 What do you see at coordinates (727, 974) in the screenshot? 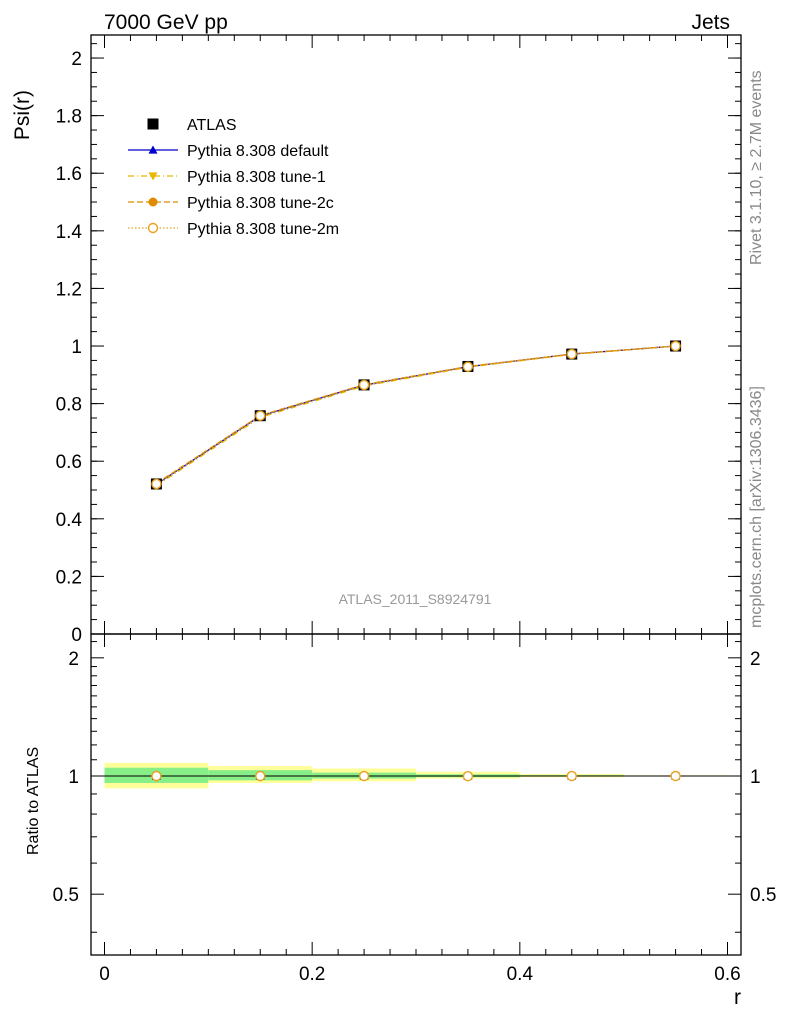
I see `x-tick-label: 0.6` at bounding box center [727, 974].